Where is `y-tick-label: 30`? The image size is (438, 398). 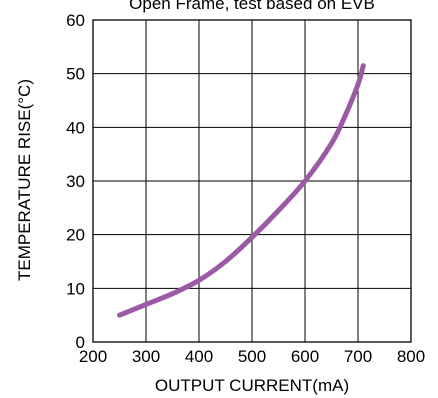 y-tick-label: 30 is located at coordinates (75, 181).